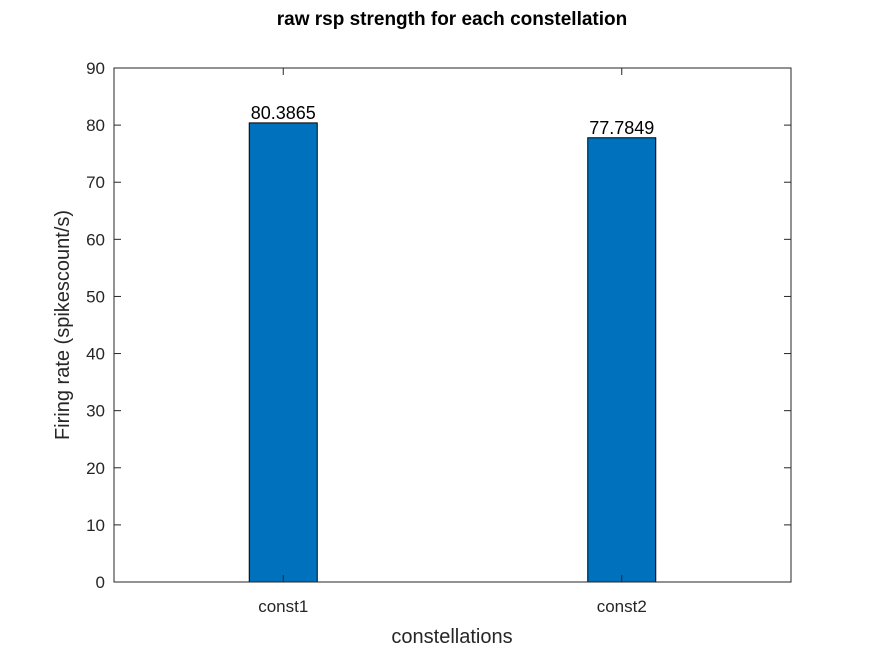  I want to click on y-tick-label: 10, so click(95, 525).